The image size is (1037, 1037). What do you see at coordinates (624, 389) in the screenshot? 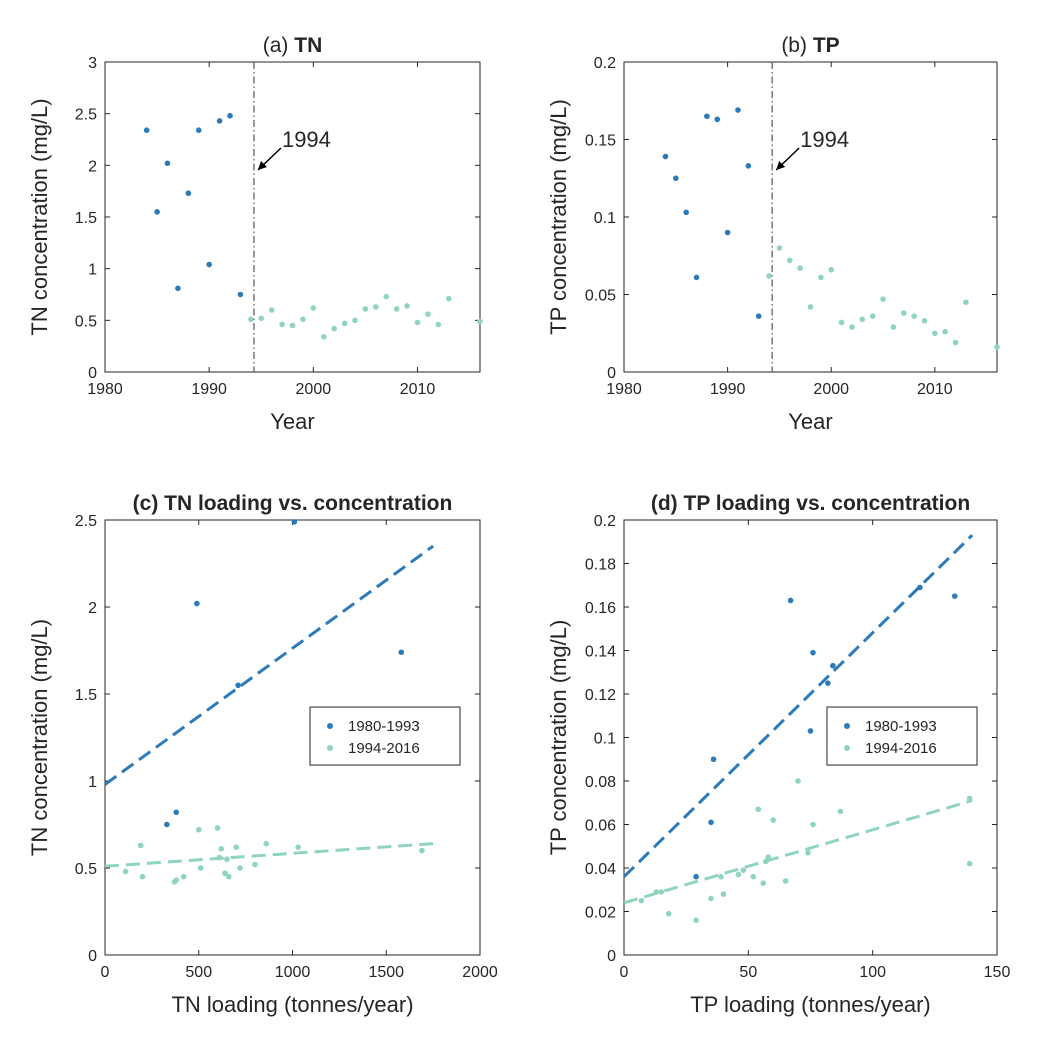
I see `x-tick-label: 1980` at bounding box center [624, 389].